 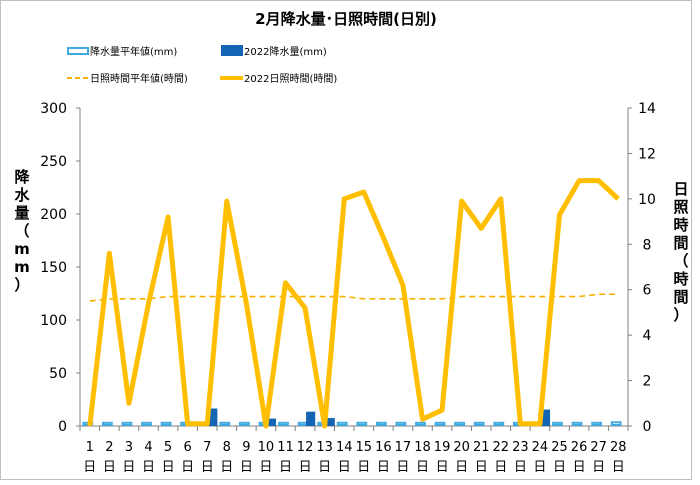 I want to click on x-tick-label: 18, so click(x=422, y=447).